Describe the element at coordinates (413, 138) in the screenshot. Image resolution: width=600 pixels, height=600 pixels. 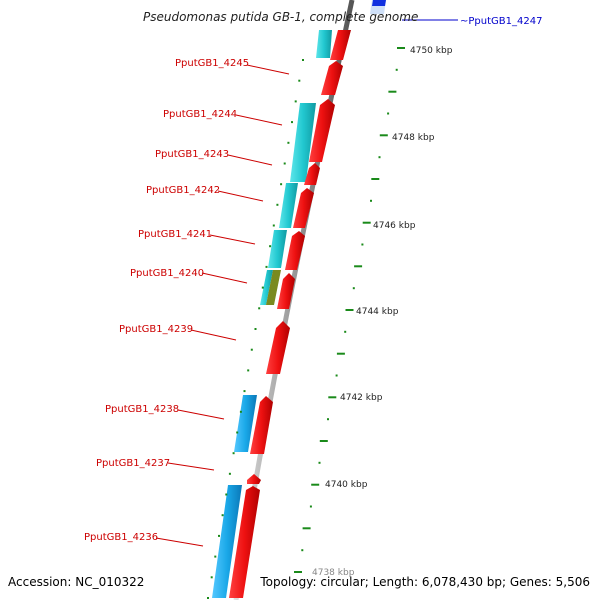
I see `kbp-label: 4748 kbp` at that location.